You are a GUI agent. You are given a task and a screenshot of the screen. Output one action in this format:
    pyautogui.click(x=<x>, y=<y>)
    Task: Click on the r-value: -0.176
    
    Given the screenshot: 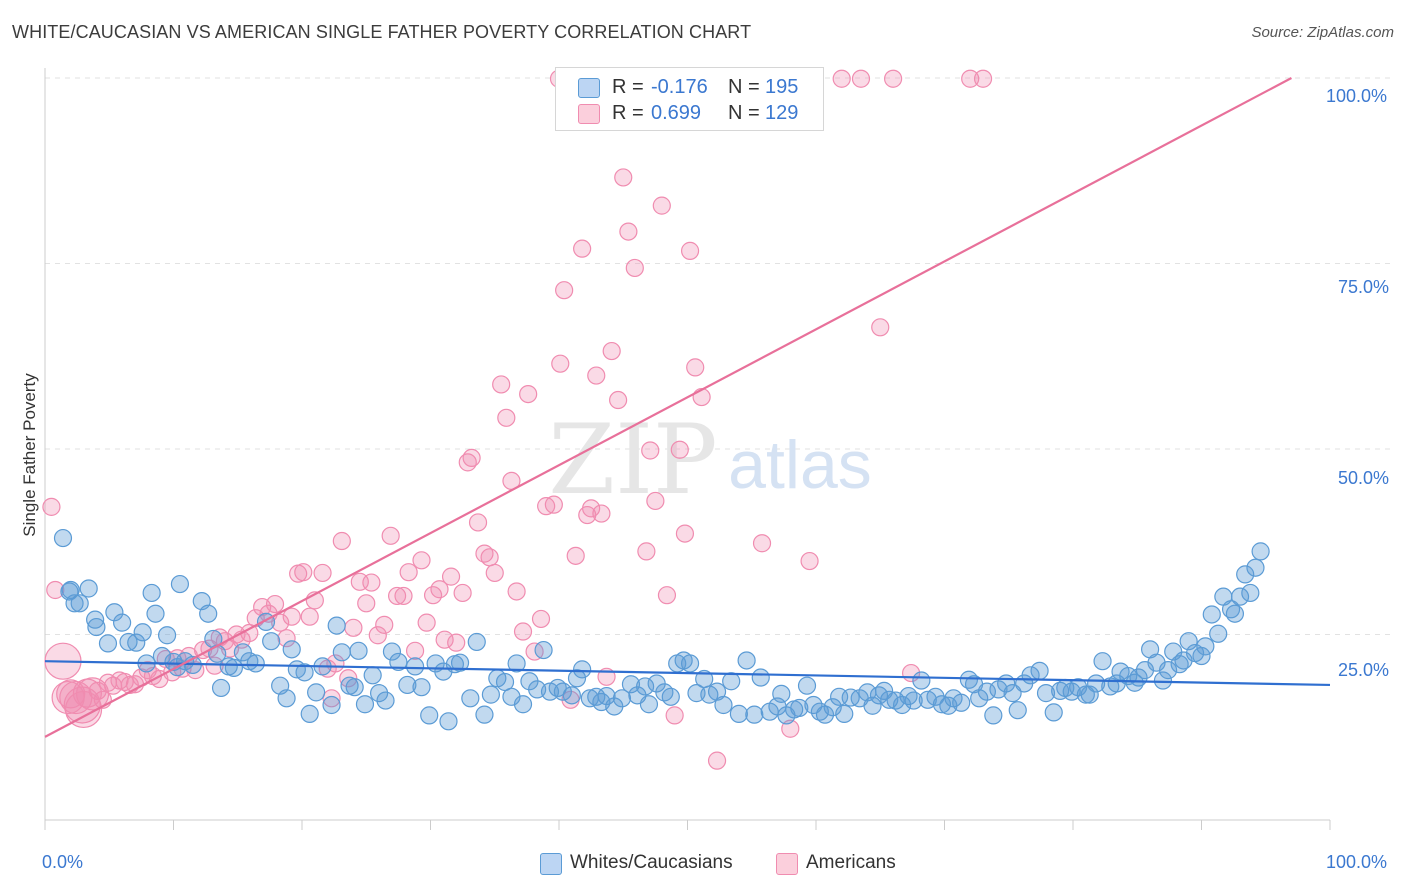 What is the action you would take?
    pyautogui.click(x=679, y=87)
    